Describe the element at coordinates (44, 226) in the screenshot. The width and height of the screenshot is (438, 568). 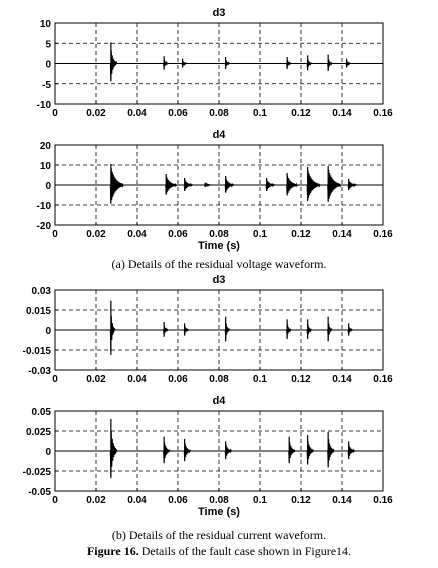
I see `y-tick-label: -20` at that location.